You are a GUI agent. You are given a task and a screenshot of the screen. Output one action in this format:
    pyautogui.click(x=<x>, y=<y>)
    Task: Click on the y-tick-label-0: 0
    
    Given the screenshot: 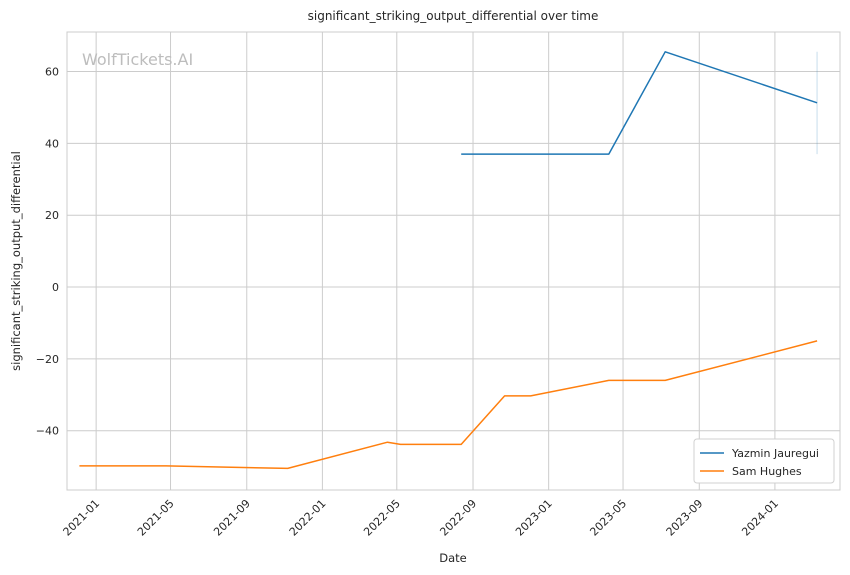 What is the action you would take?
    pyautogui.click(x=55, y=287)
    